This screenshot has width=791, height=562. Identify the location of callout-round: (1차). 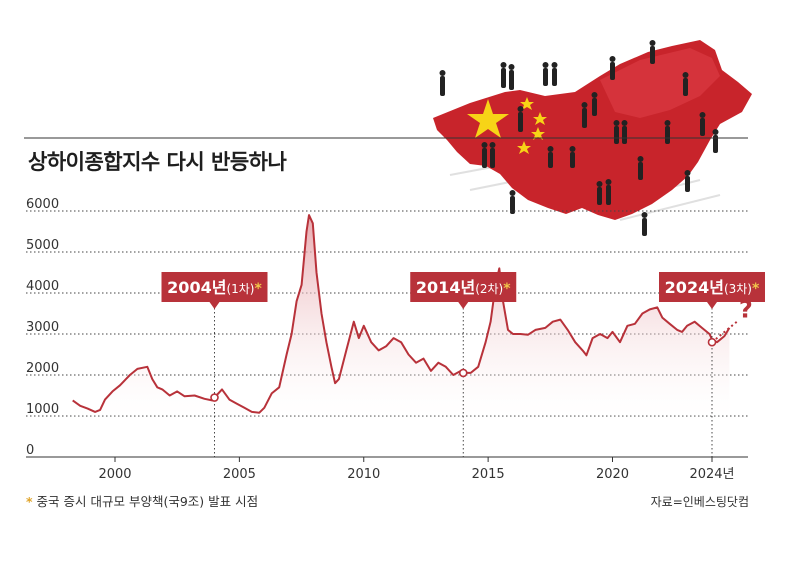
(240, 289).